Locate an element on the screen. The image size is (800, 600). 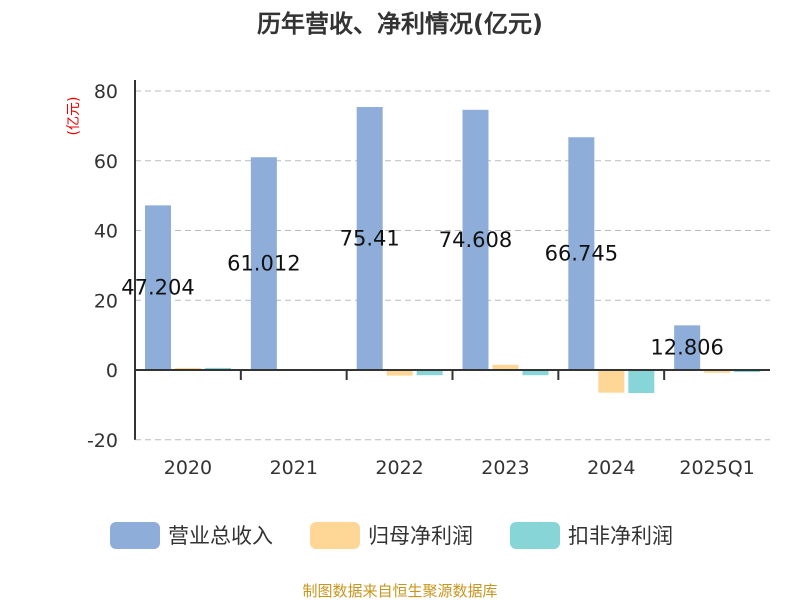
y-tick-label: 20 is located at coordinates (106, 301).